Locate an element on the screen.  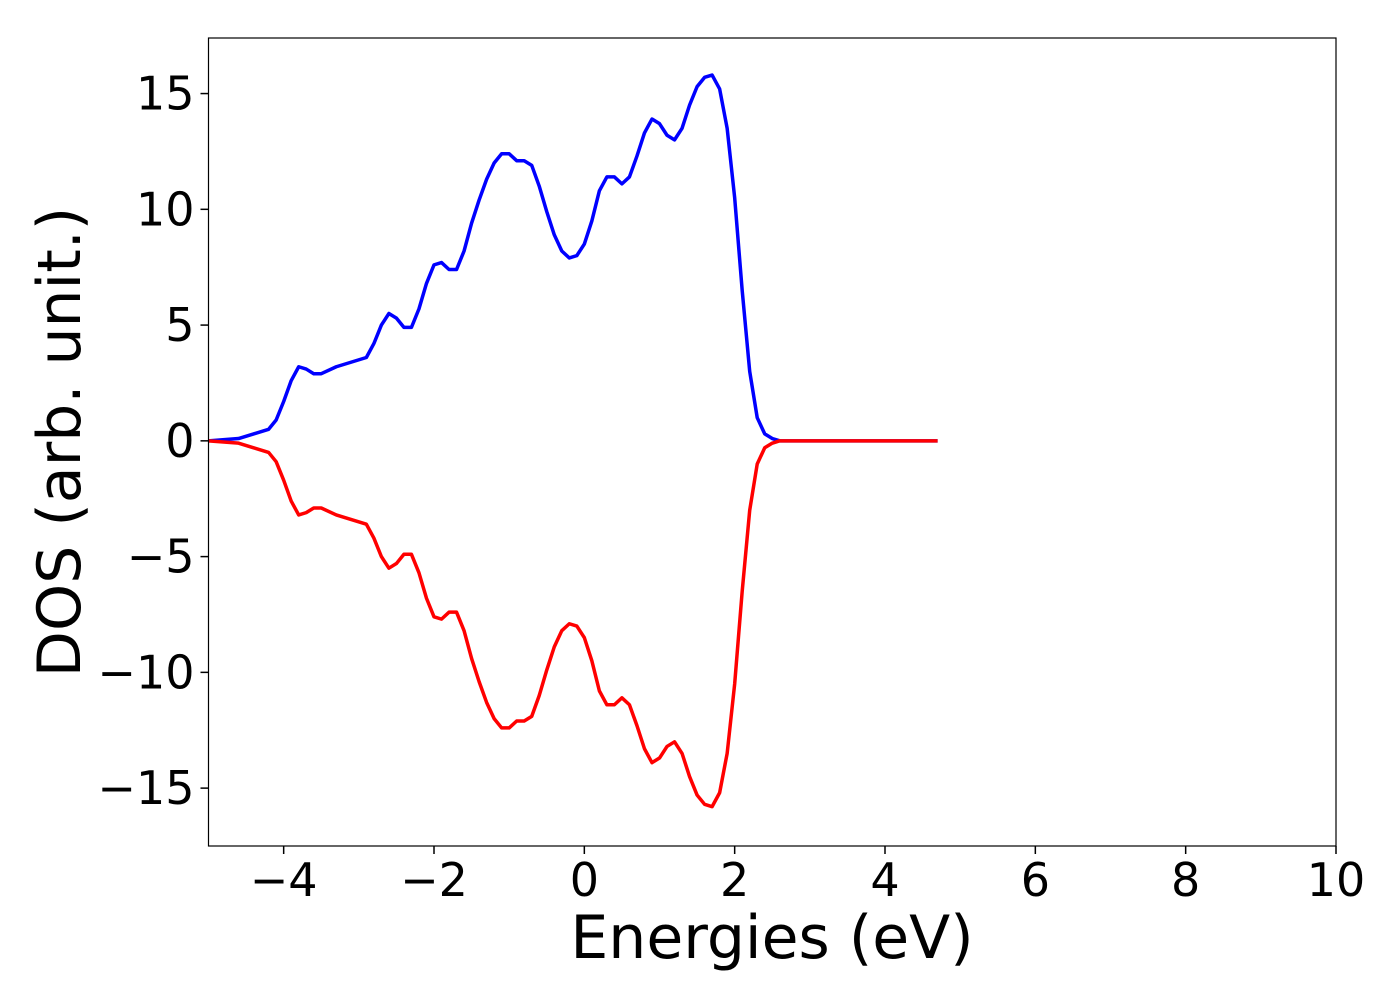
y-tick-label: −15 is located at coordinates (145, 788).